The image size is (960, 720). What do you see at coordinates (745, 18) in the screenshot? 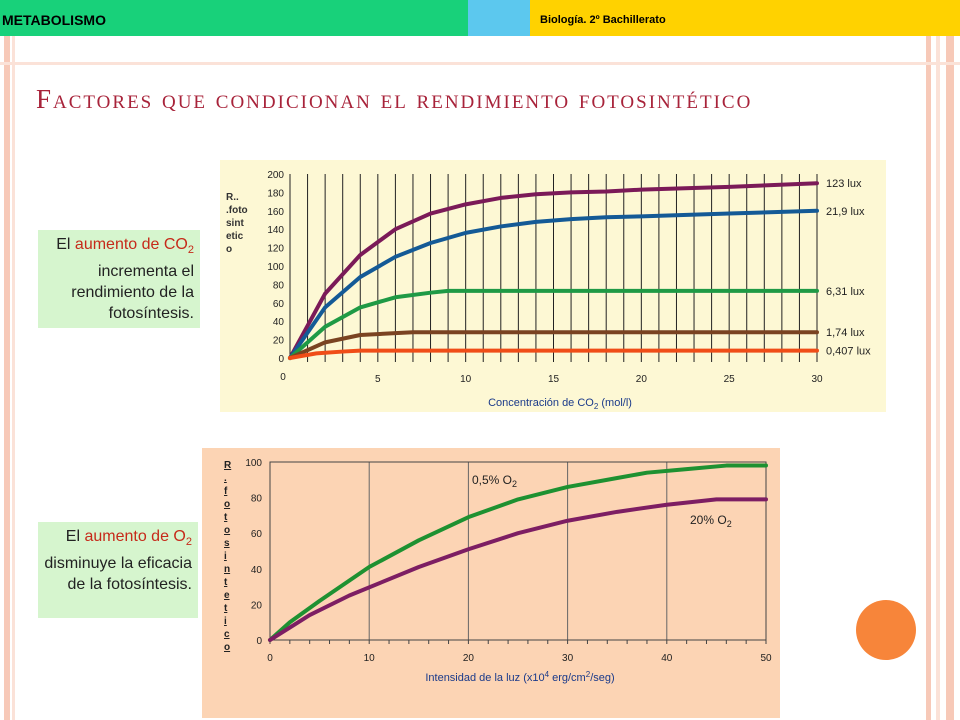
I see `header-bar-right` at bounding box center [745, 18].